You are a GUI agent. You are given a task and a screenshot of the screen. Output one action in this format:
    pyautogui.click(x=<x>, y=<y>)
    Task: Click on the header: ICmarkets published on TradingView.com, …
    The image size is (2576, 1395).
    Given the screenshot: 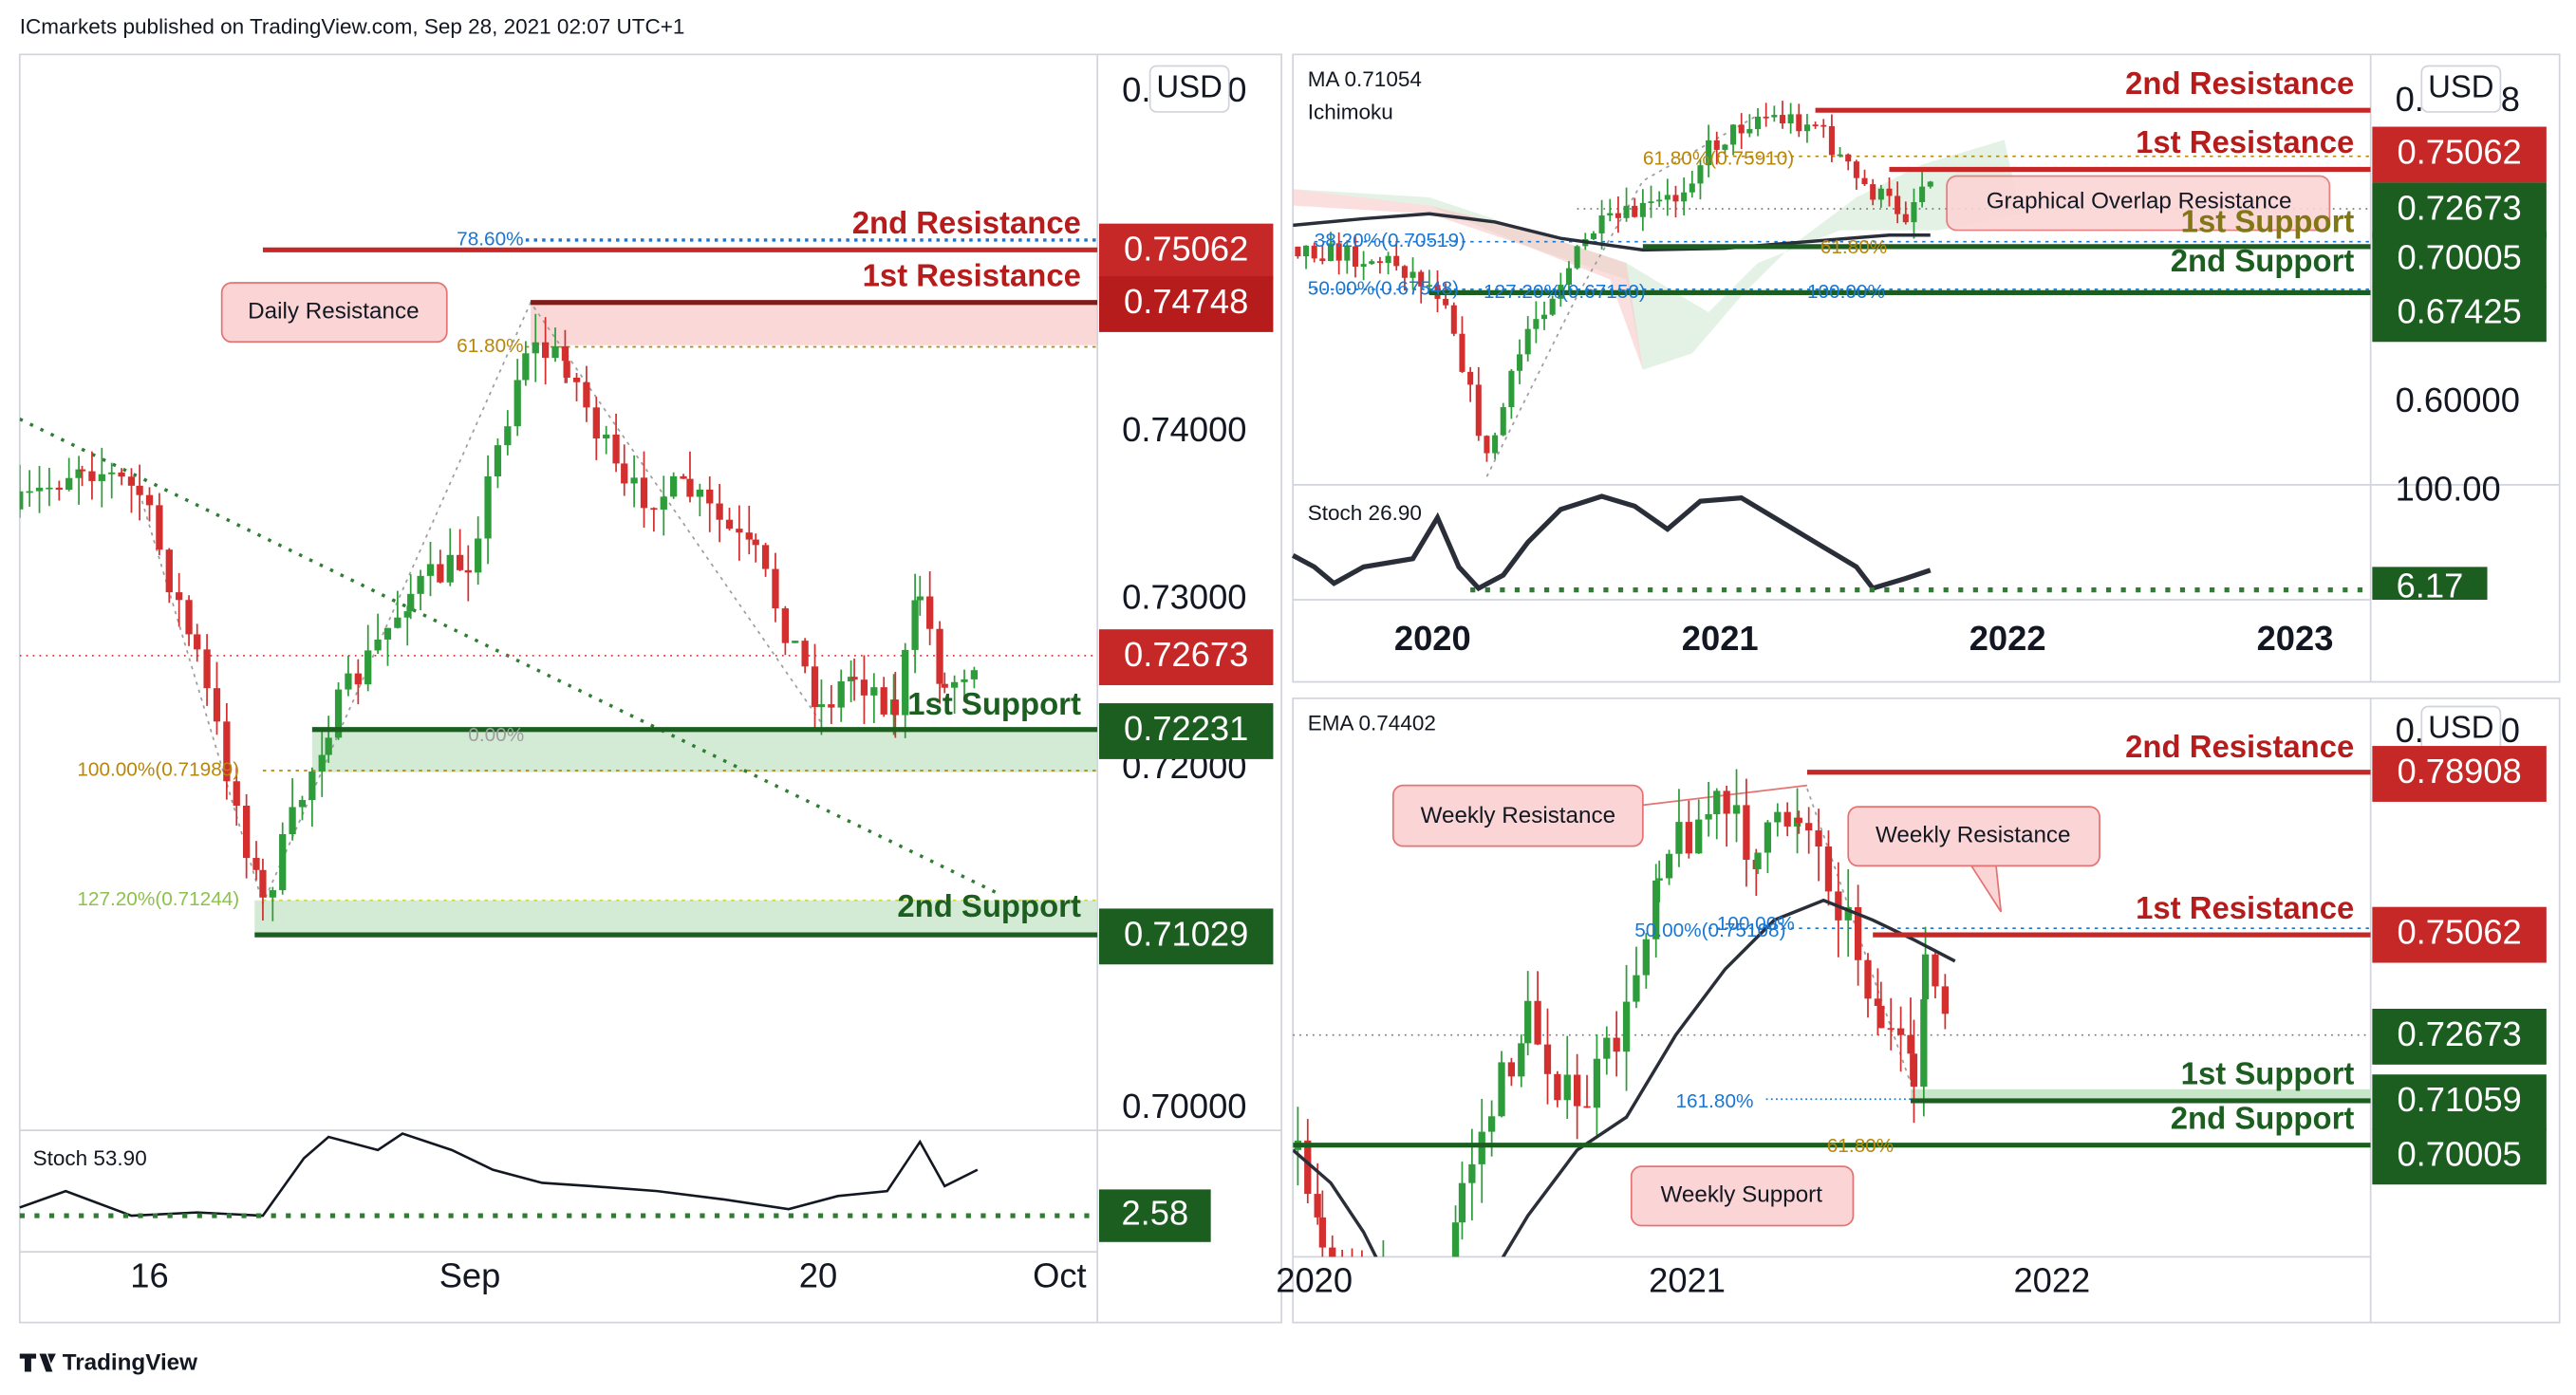 What is the action you would take?
    pyautogui.click(x=352, y=27)
    